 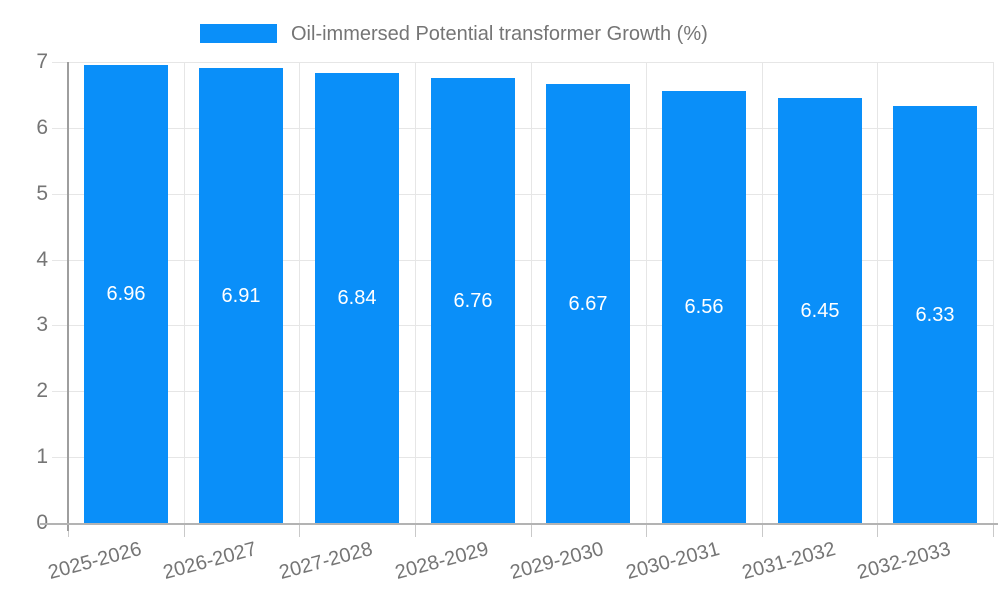 I want to click on bar-value-label: 6.76, so click(x=473, y=301).